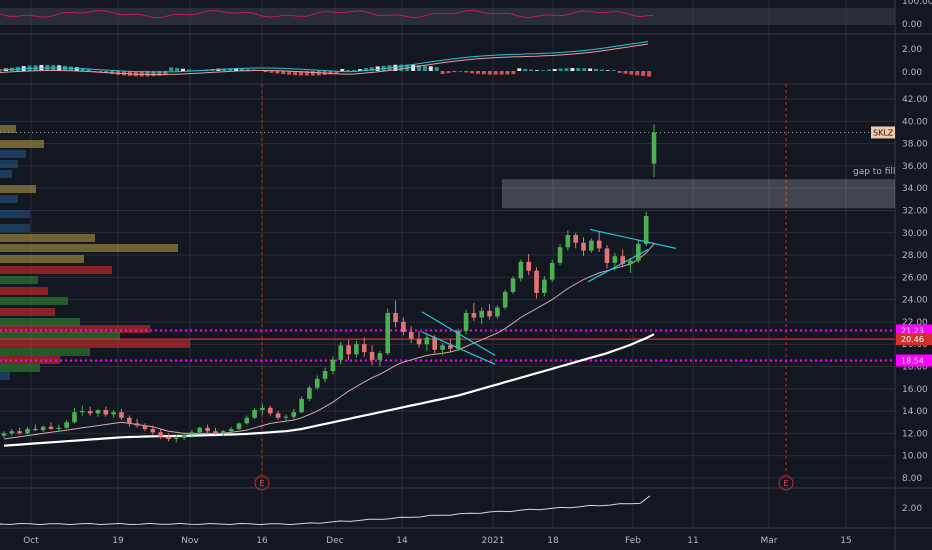 The width and height of the screenshot is (932, 550). Describe the element at coordinates (692, 541) in the screenshot. I see `x-tick-label: 11` at that location.